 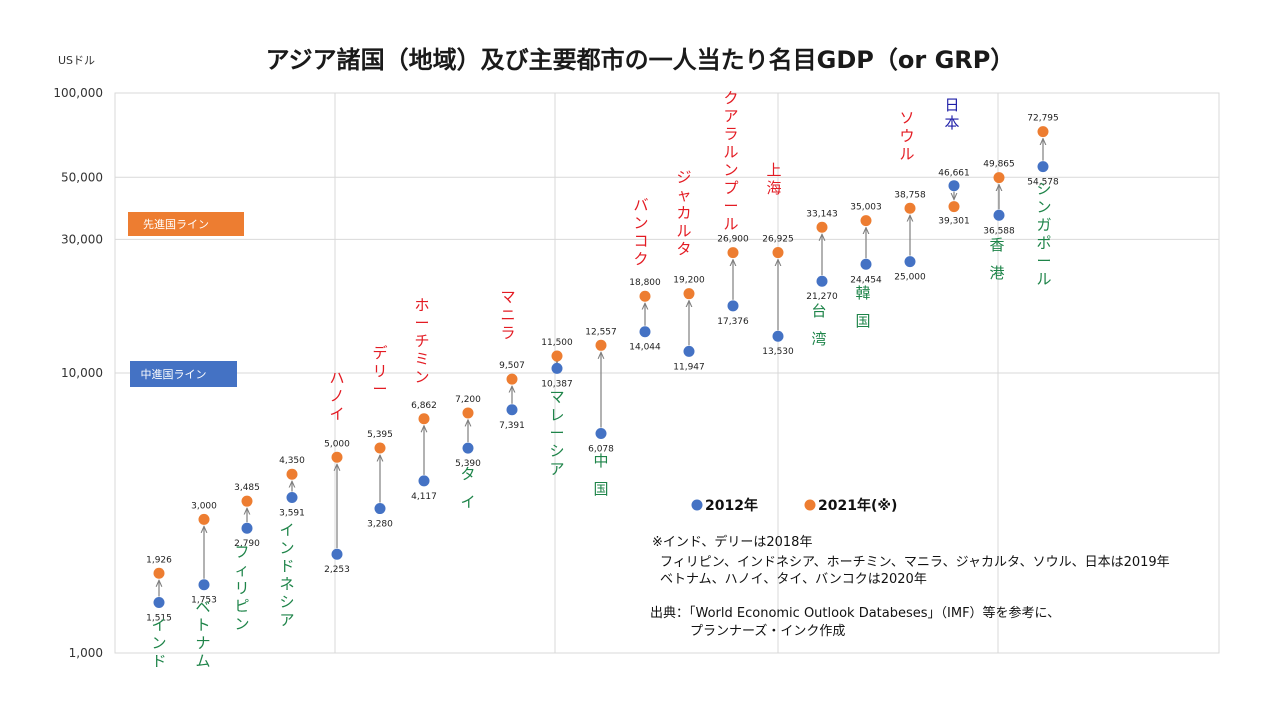 I want to click on data-label-2021: 26,925, so click(x=778, y=240).